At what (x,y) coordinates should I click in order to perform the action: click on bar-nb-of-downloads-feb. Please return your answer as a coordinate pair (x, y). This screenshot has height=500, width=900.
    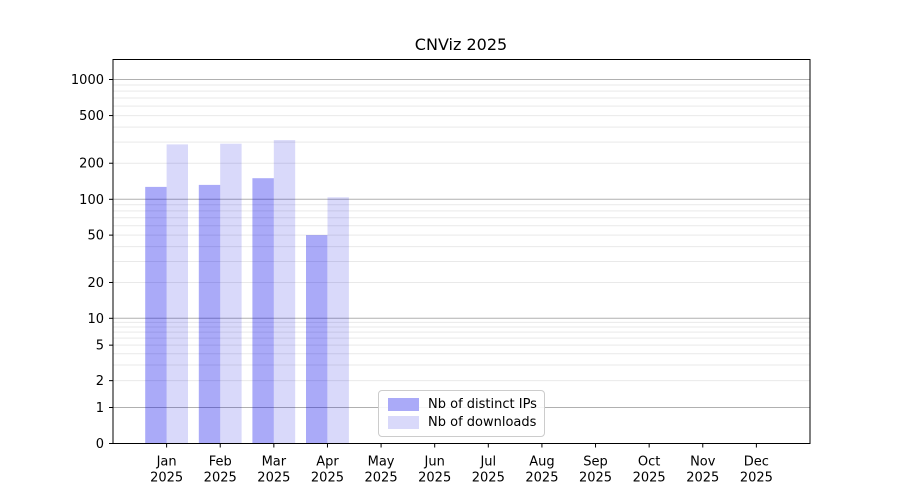
    Looking at the image, I should click on (231, 293).